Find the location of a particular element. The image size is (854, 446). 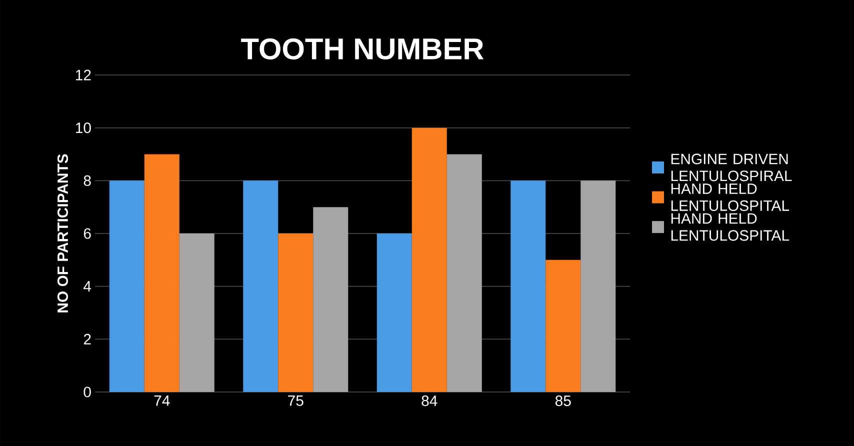

legend-label: ENGINE DRIVEN LENTULOSPIRAL is located at coordinates (731, 168).